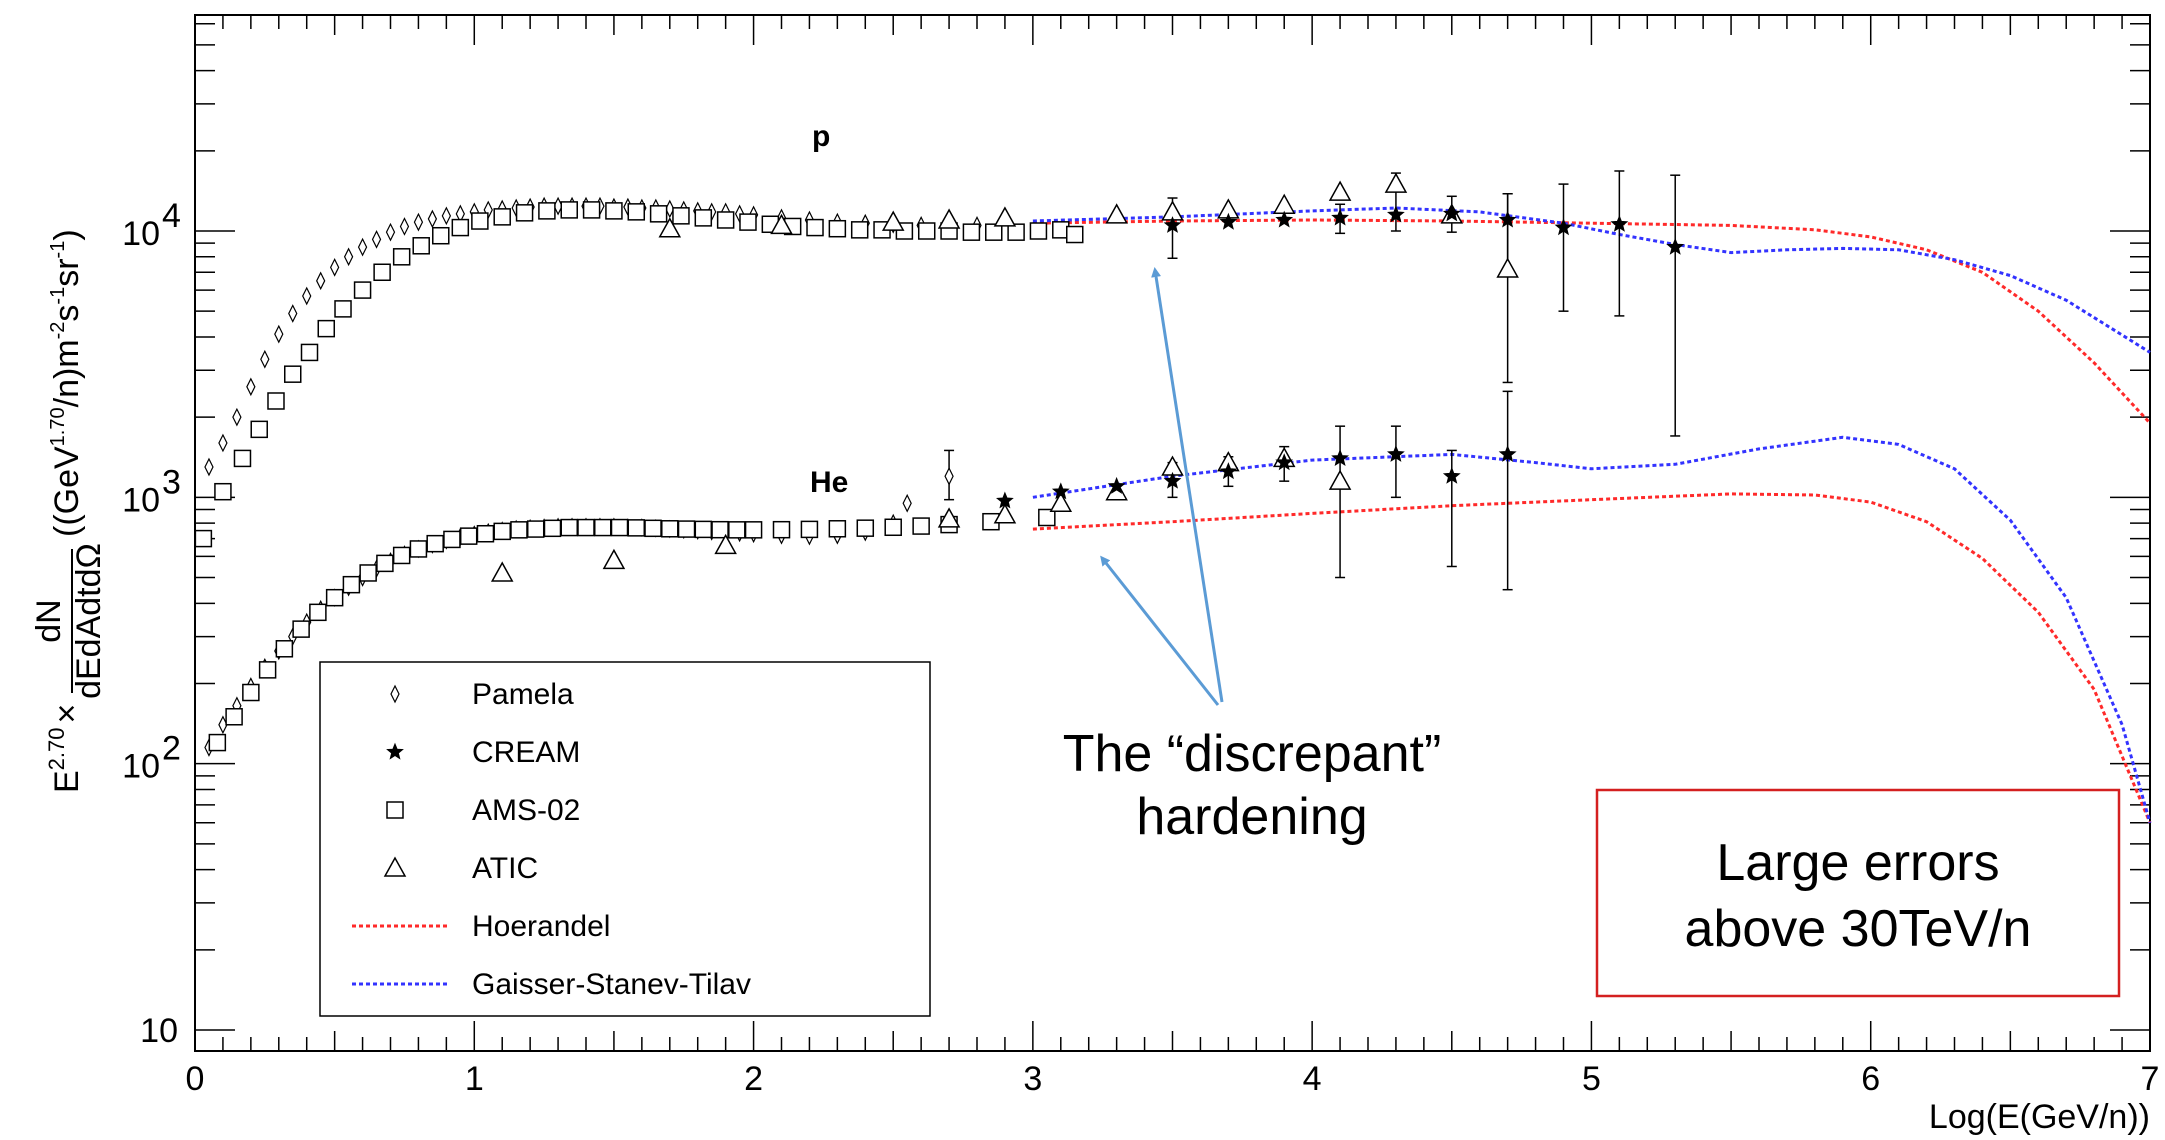 The width and height of the screenshot is (2165, 1140). I want to click on legend-marker-pamela, so click(395, 694).